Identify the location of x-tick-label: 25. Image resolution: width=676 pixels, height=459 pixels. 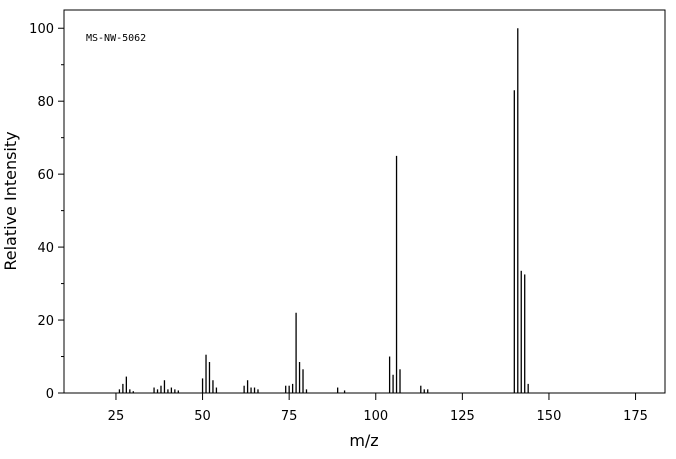
(116, 416).